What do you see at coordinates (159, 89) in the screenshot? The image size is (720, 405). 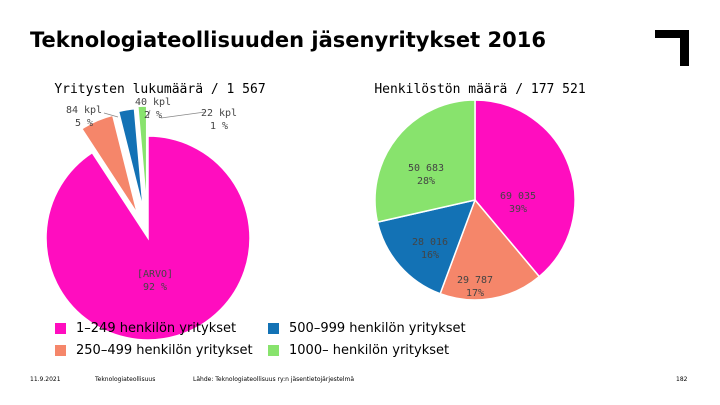 I see `chart-title-companies: Yritysten lukumäärä / 1 567` at bounding box center [159, 89].